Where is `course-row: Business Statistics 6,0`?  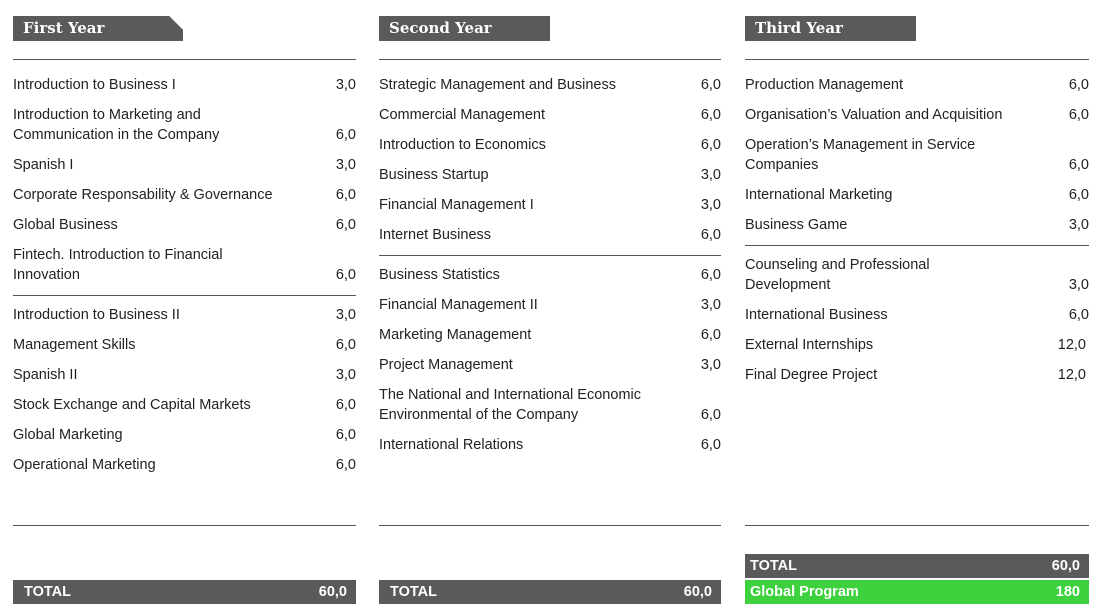
course-row: Business Statistics 6,0 is located at coordinates (550, 275).